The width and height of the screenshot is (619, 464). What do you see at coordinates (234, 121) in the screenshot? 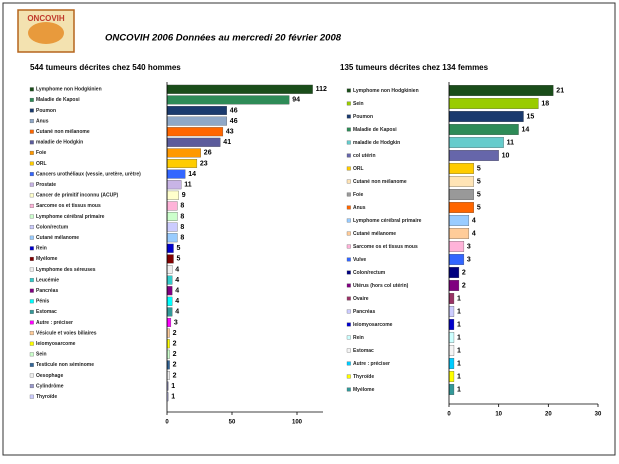
I see `value-label: 46` at bounding box center [234, 121].